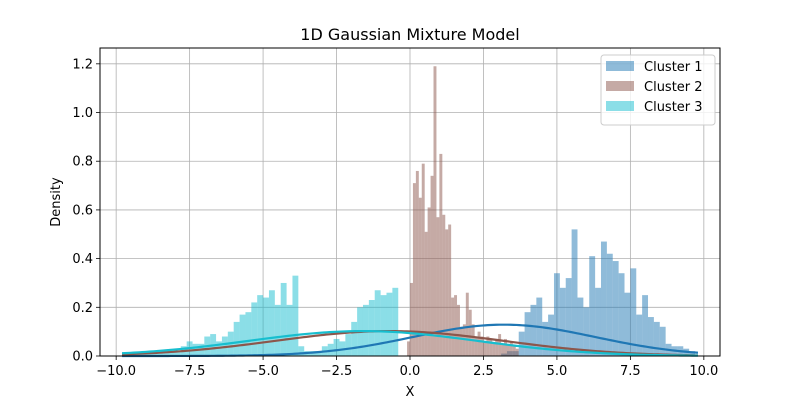  I want to click on y-tick-label: 0.0, so click(82, 357).